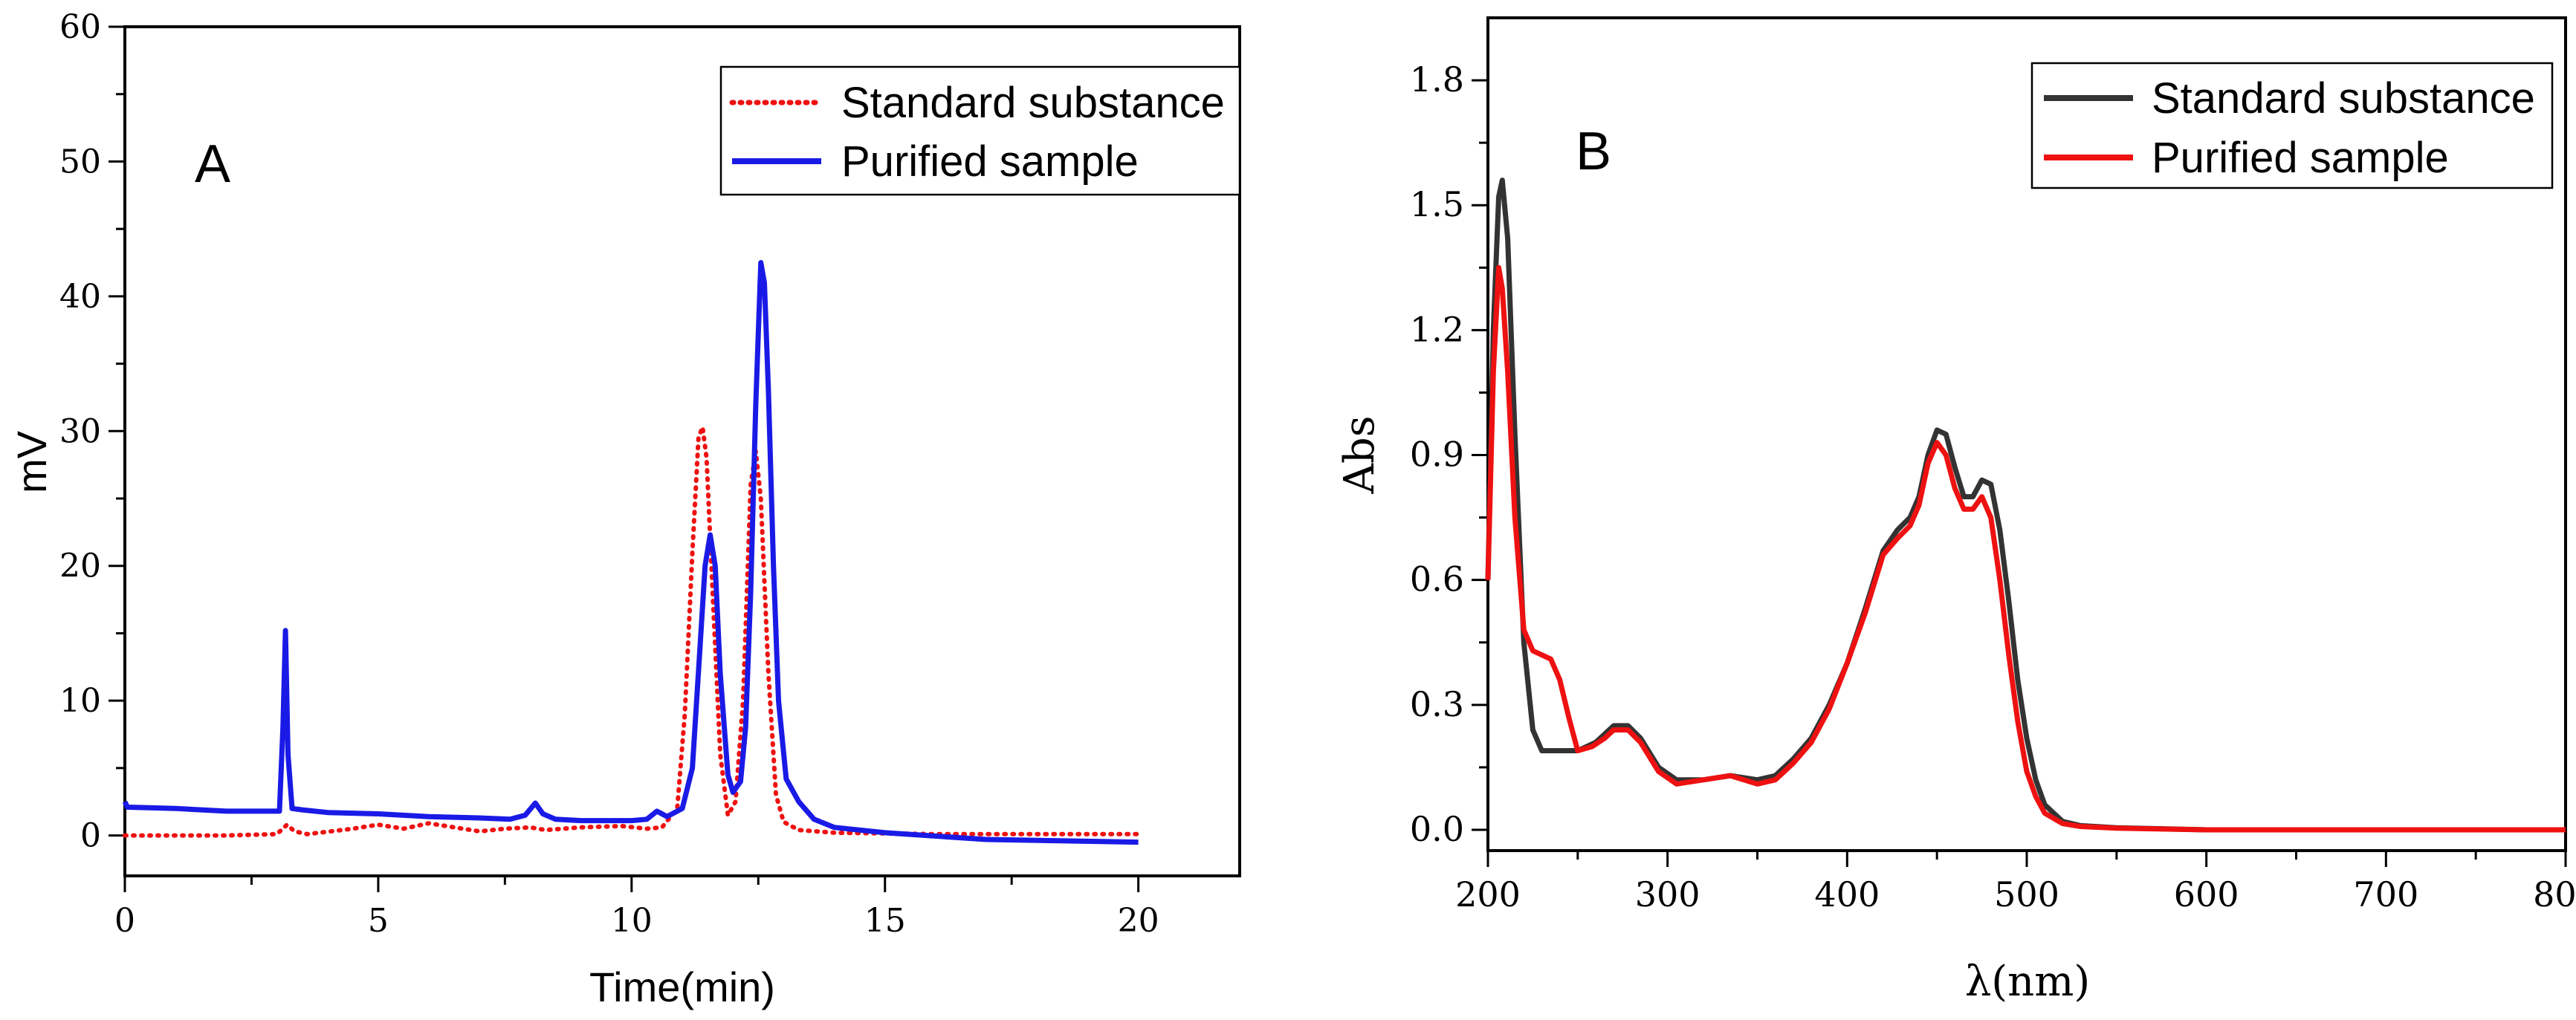  What do you see at coordinates (2385, 894) in the screenshot?
I see `panel-b-x-tick-label: 700` at bounding box center [2385, 894].